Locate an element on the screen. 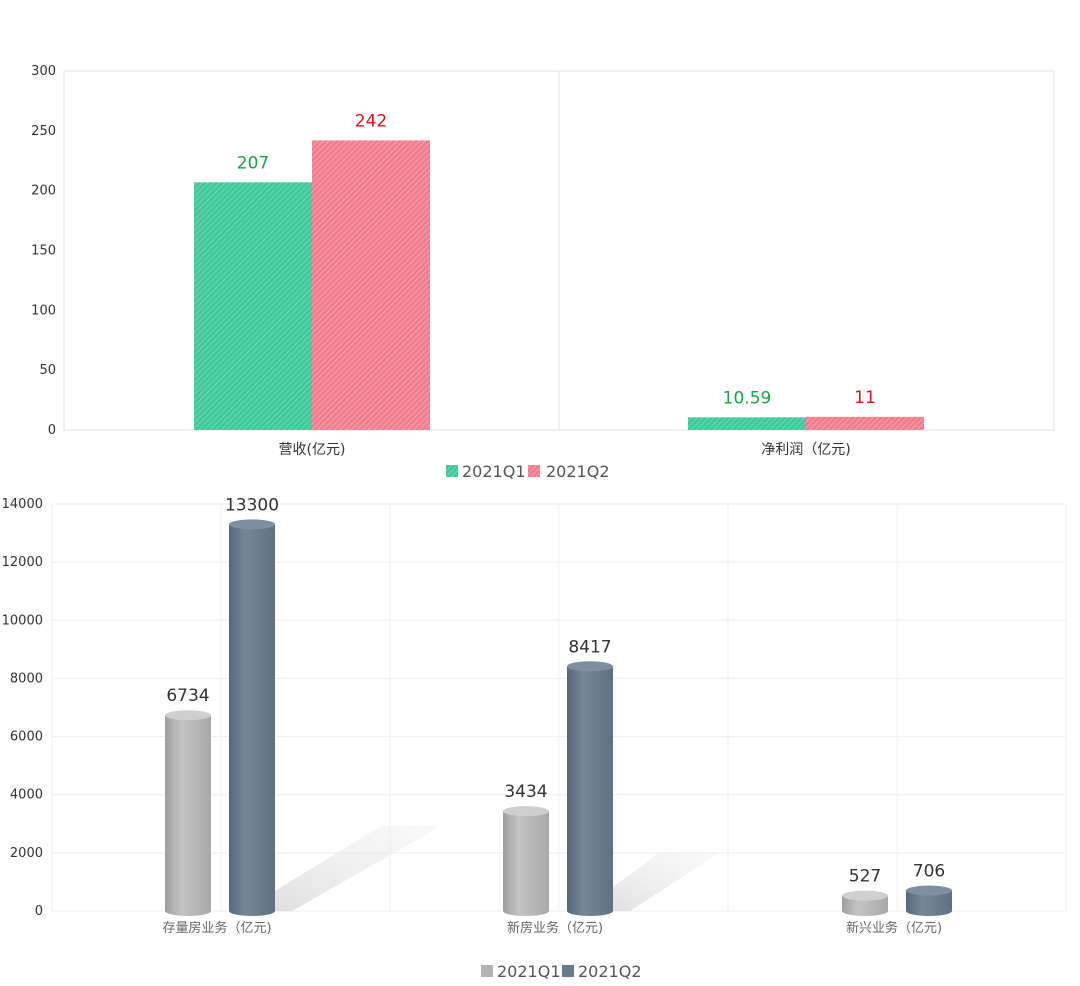  data-label-2021q1-2: 527 is located at coordinates (865, 877).